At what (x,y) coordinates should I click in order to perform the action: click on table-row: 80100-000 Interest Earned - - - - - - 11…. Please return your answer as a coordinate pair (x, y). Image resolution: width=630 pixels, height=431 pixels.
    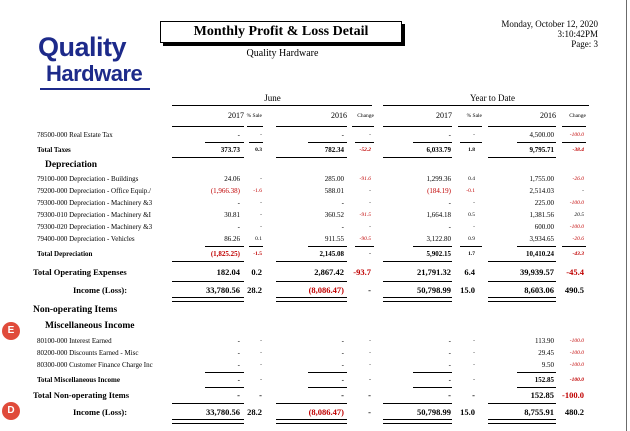
    Looking at the image, I should click on (313, 341).